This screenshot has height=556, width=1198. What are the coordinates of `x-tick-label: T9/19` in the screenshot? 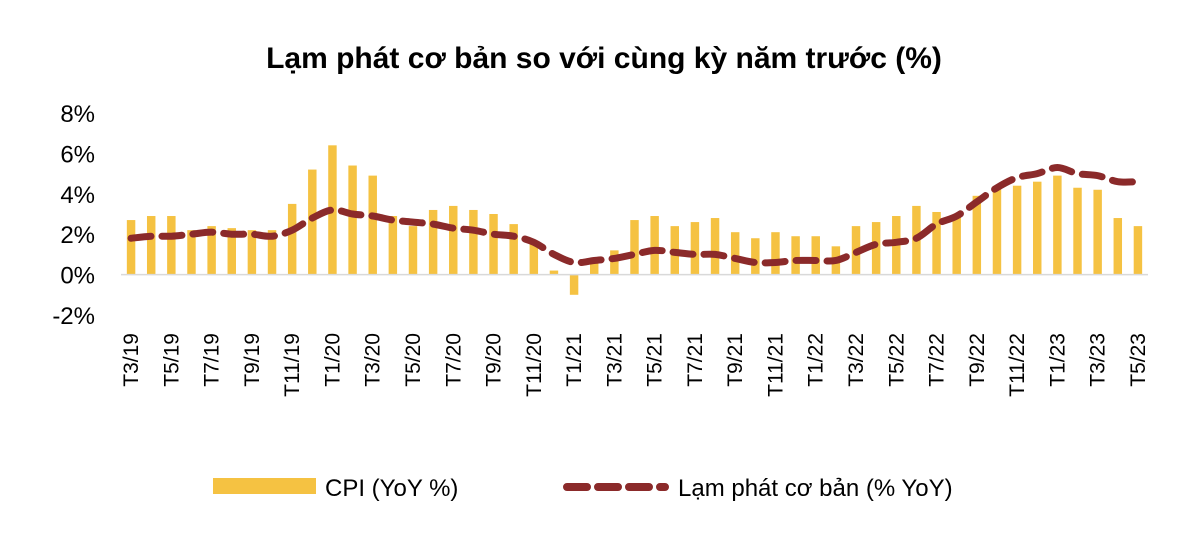 It's located at (252, 360).